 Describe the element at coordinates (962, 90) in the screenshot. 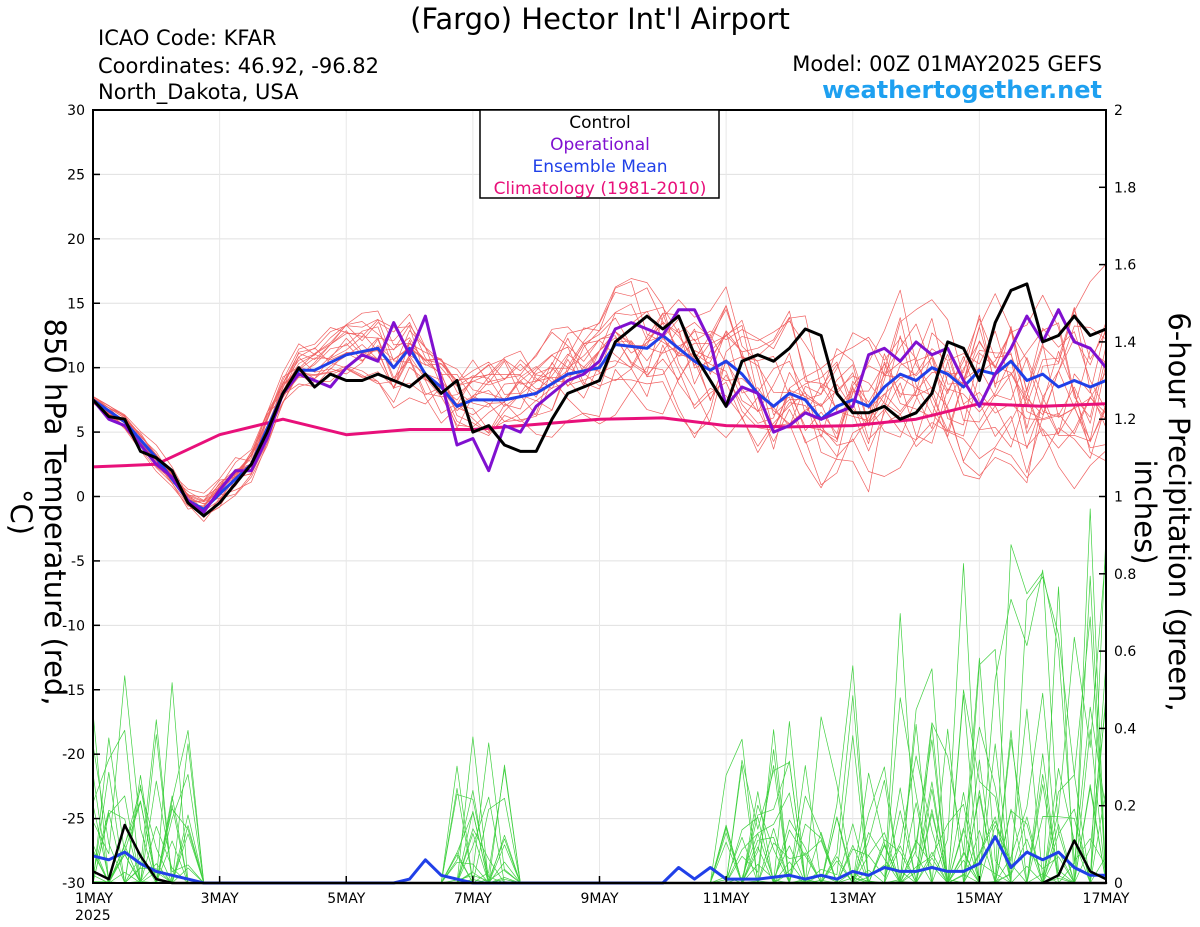

I see `site-link: weathertogether.net` at that location.